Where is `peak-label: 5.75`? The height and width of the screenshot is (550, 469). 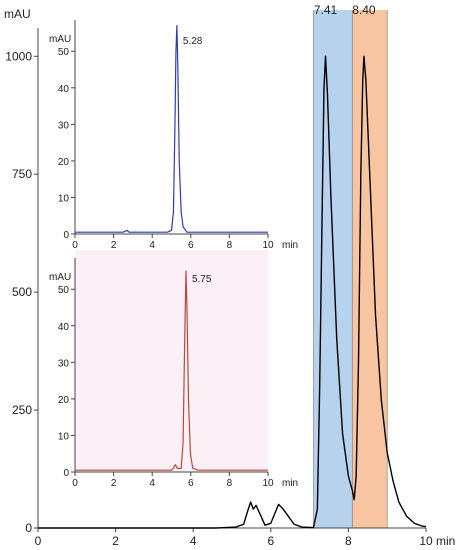
peak-label: 5.75 is located at coordinates (202, 279).